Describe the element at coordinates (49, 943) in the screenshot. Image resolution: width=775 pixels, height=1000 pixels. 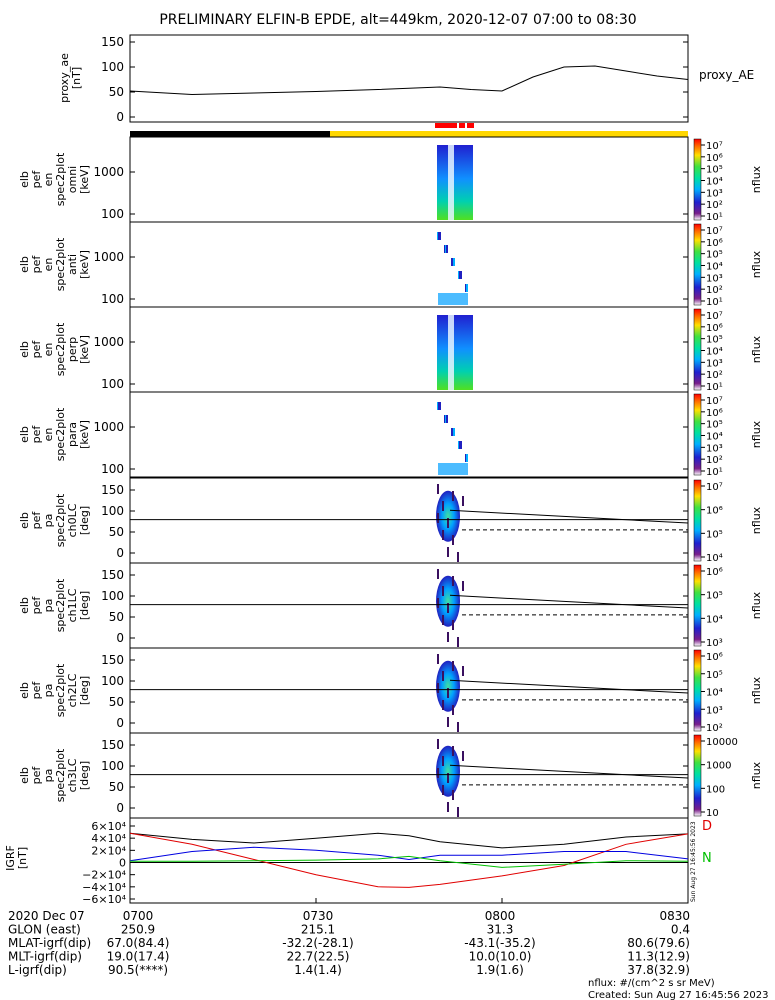
I see `footer-row-label: MLAT-igrf(dip)` at that location.